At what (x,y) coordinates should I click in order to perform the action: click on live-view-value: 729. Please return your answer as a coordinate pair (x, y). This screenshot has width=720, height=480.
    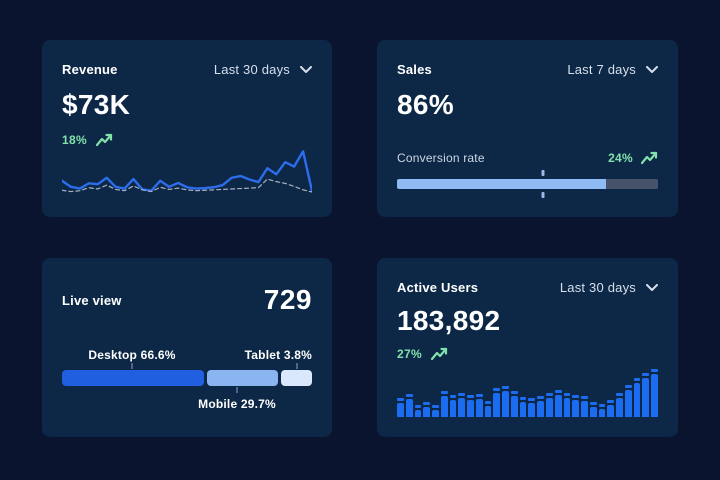
    Looking at the image, I should click on (287, 299).